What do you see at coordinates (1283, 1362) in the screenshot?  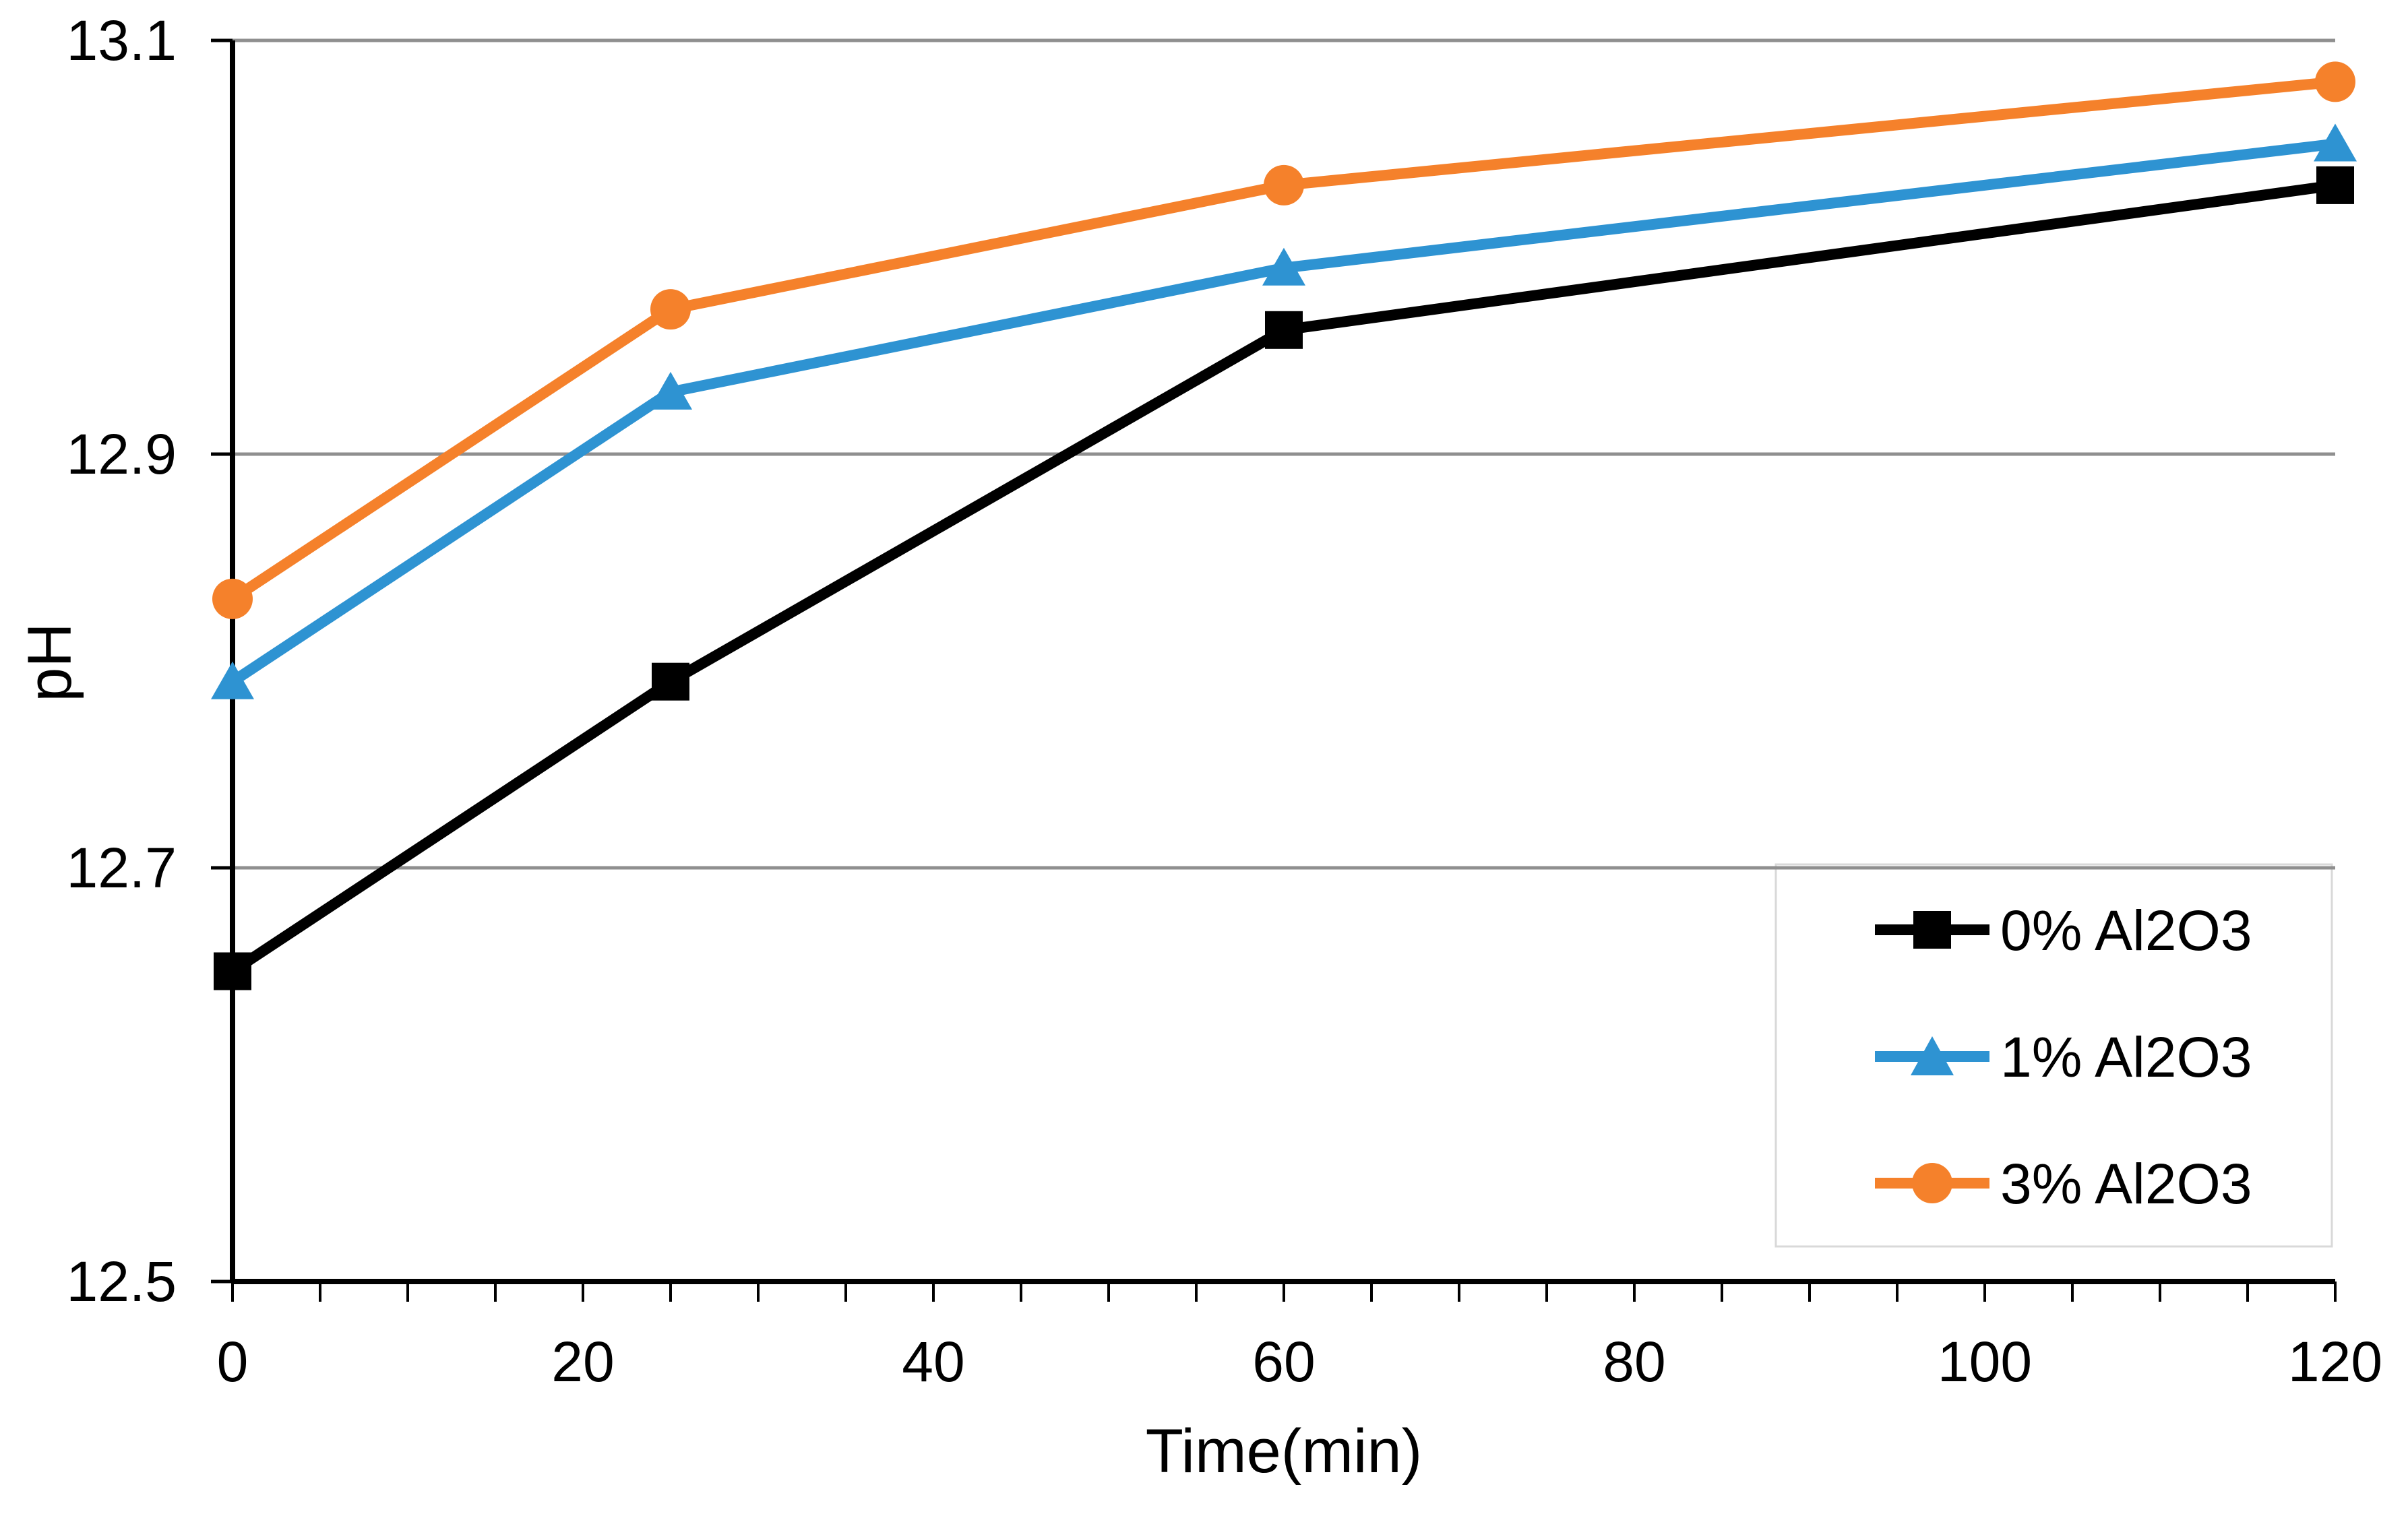 I see `x-tick-label: 60` at bounding box center [1283, 1362].